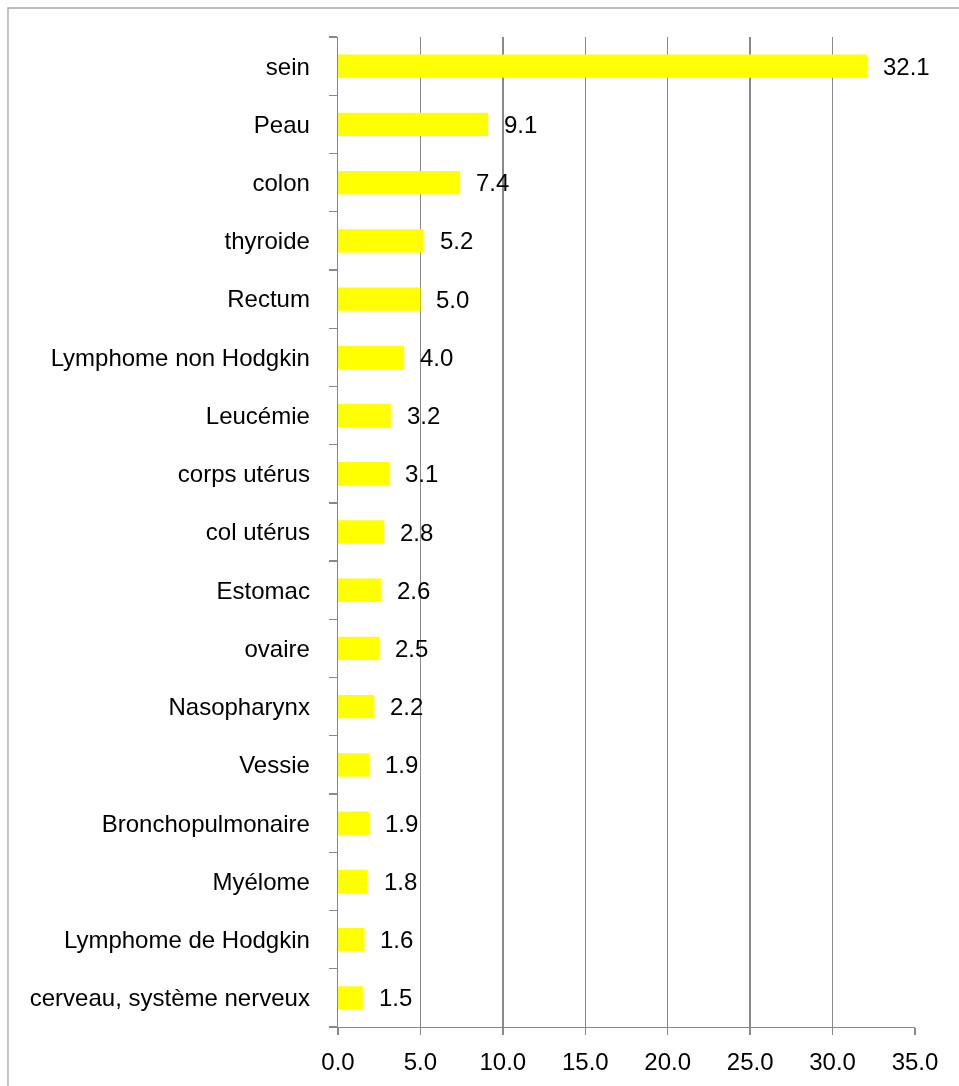 The width and height of the screenshot is (959, 1086). Describe the element at coordinates (906, 66) in the screenshot. I see `data-label: 32.1` at that location.